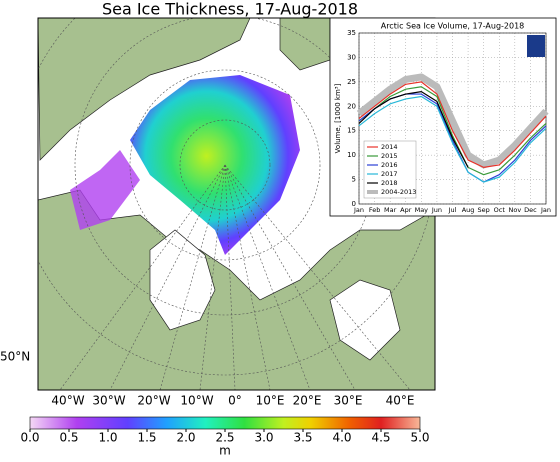 Image resolution: width=560 pixels, height=462 pixels. I want to click on colorbar-tick-label: 2.0, so click(185, 438).